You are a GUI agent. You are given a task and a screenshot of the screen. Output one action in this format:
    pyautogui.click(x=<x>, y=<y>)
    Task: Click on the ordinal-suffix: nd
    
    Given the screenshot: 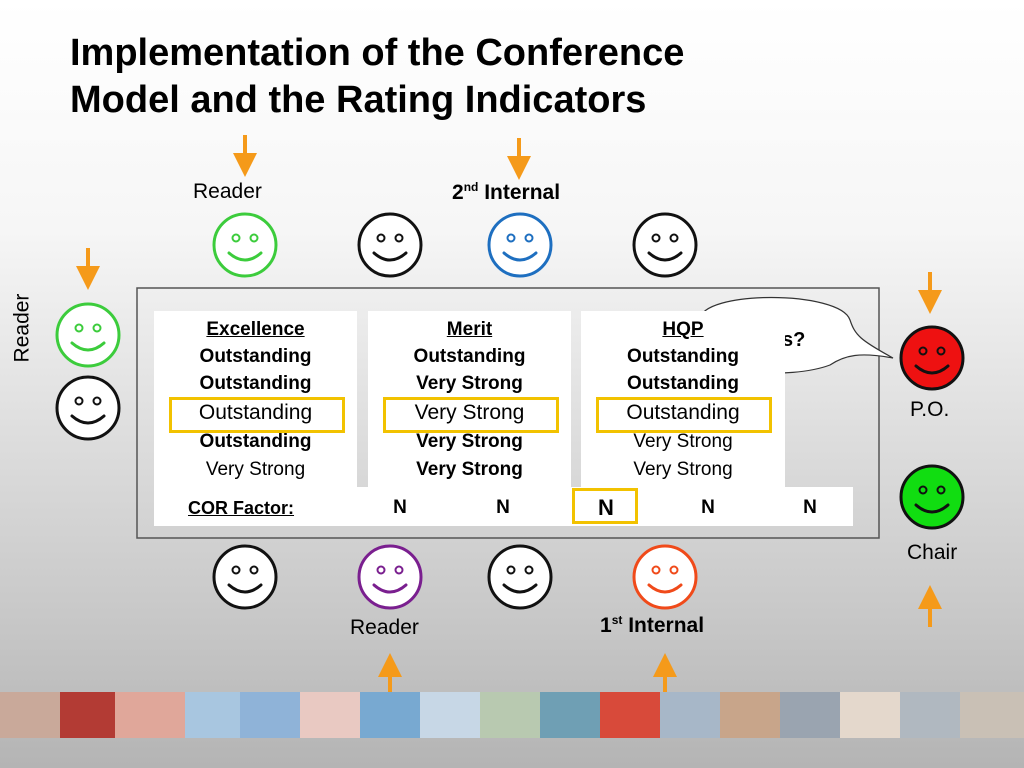 What is the action you would take?
    pyautogui.click(x=471, y=187)
    